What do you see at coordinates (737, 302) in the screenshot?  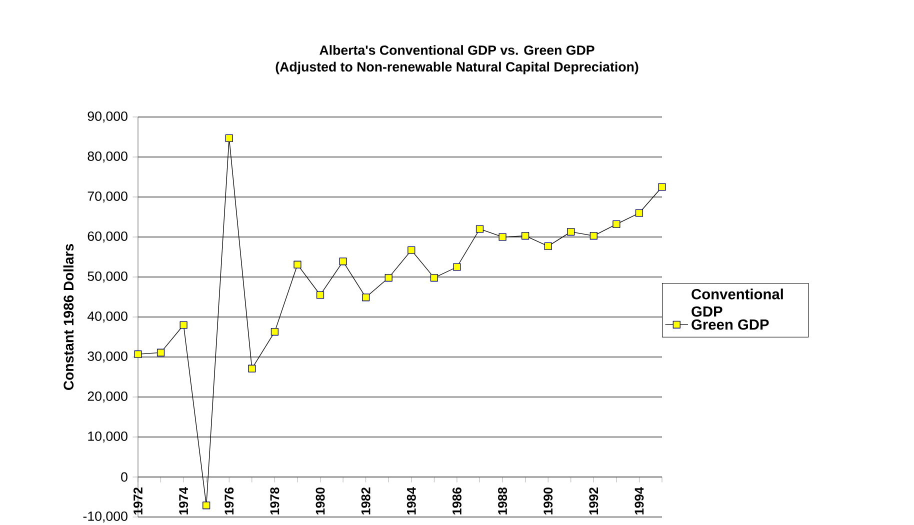 I see `text: Conventional GDP` at bounding box center [737, 302].